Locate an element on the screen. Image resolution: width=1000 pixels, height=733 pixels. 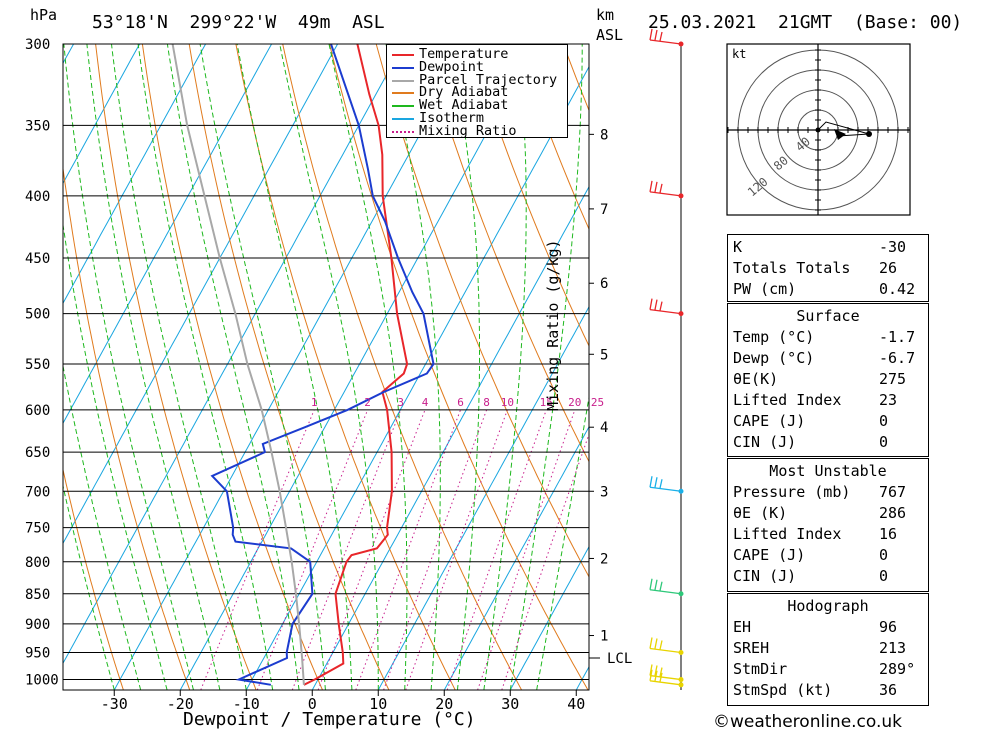
pressure-unit-label: hPa is located at coordinates (44, 15).